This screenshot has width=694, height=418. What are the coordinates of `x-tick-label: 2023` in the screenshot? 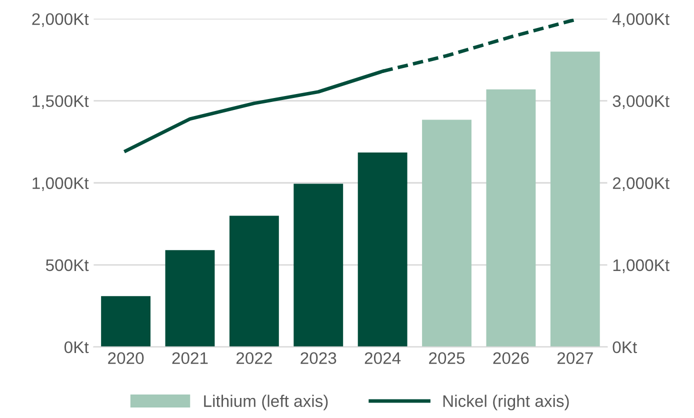 It's located at (318, 358).